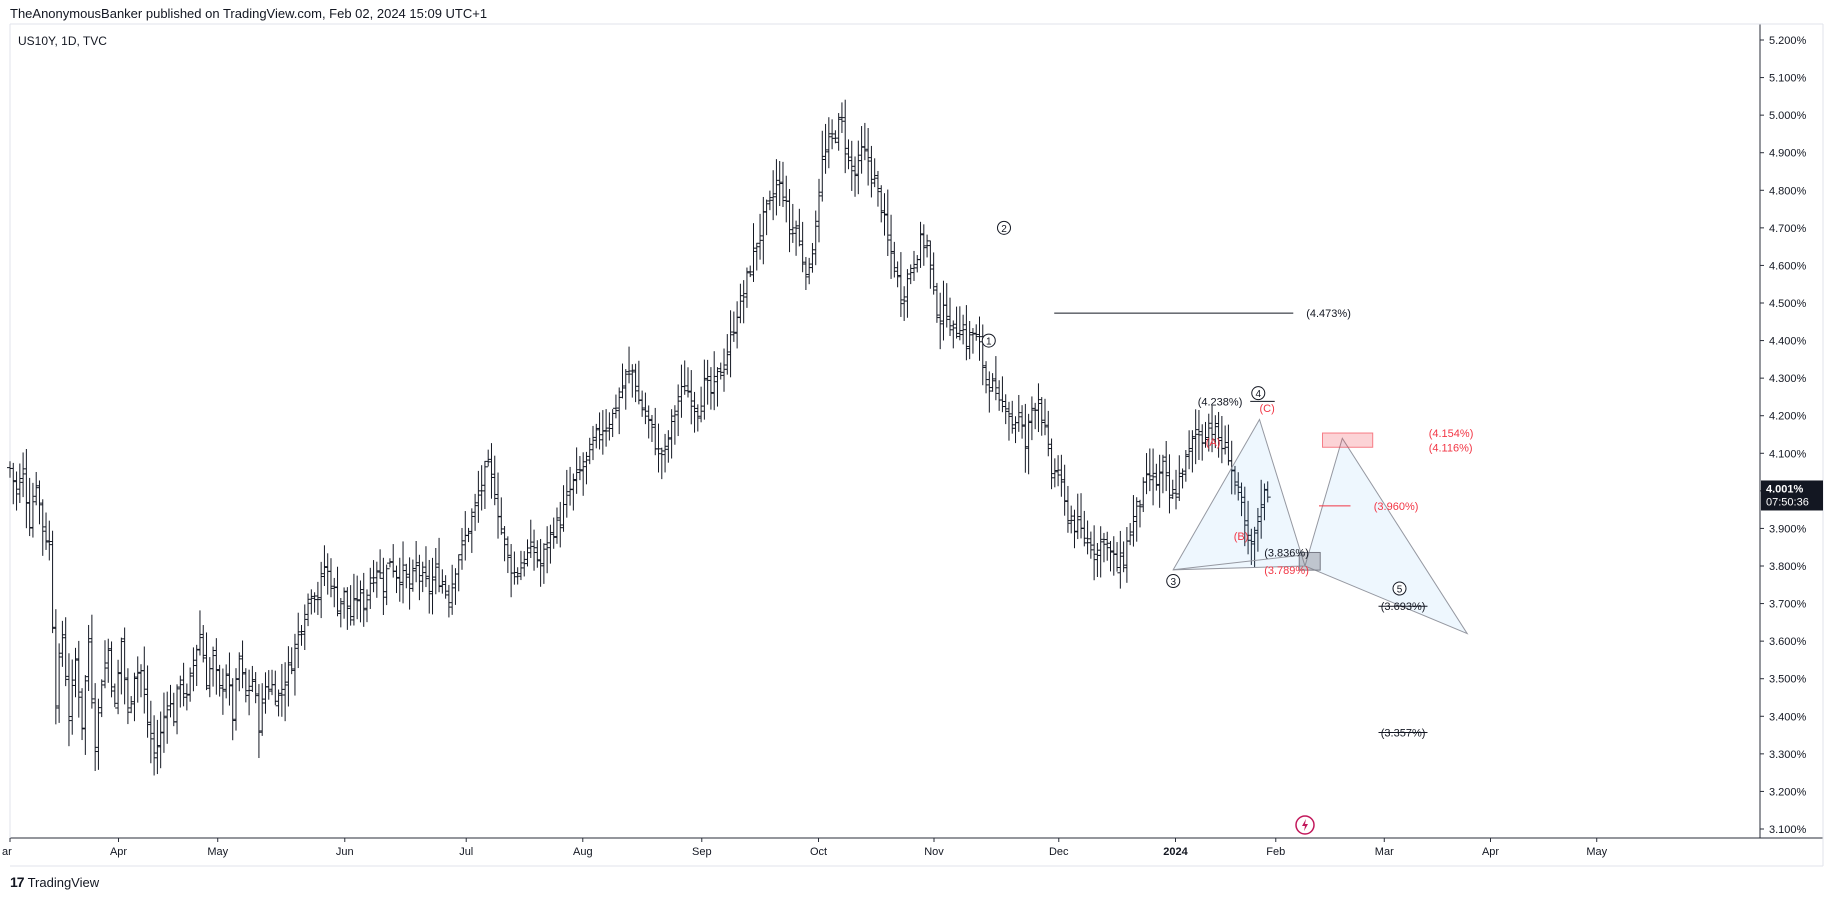 The width and height of the screenshot is (1833, 900). I want to click on level-label: (3.357%), so click(1403, 733).